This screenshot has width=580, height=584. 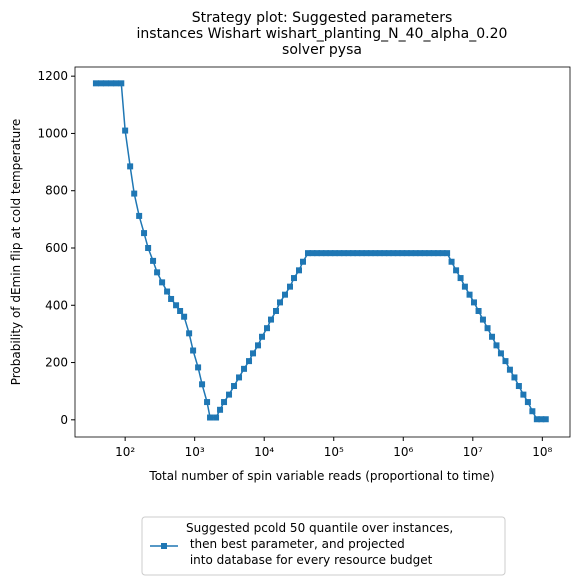 I want to click on x-tick-label: 10⁸, so click(x=542, y=452).